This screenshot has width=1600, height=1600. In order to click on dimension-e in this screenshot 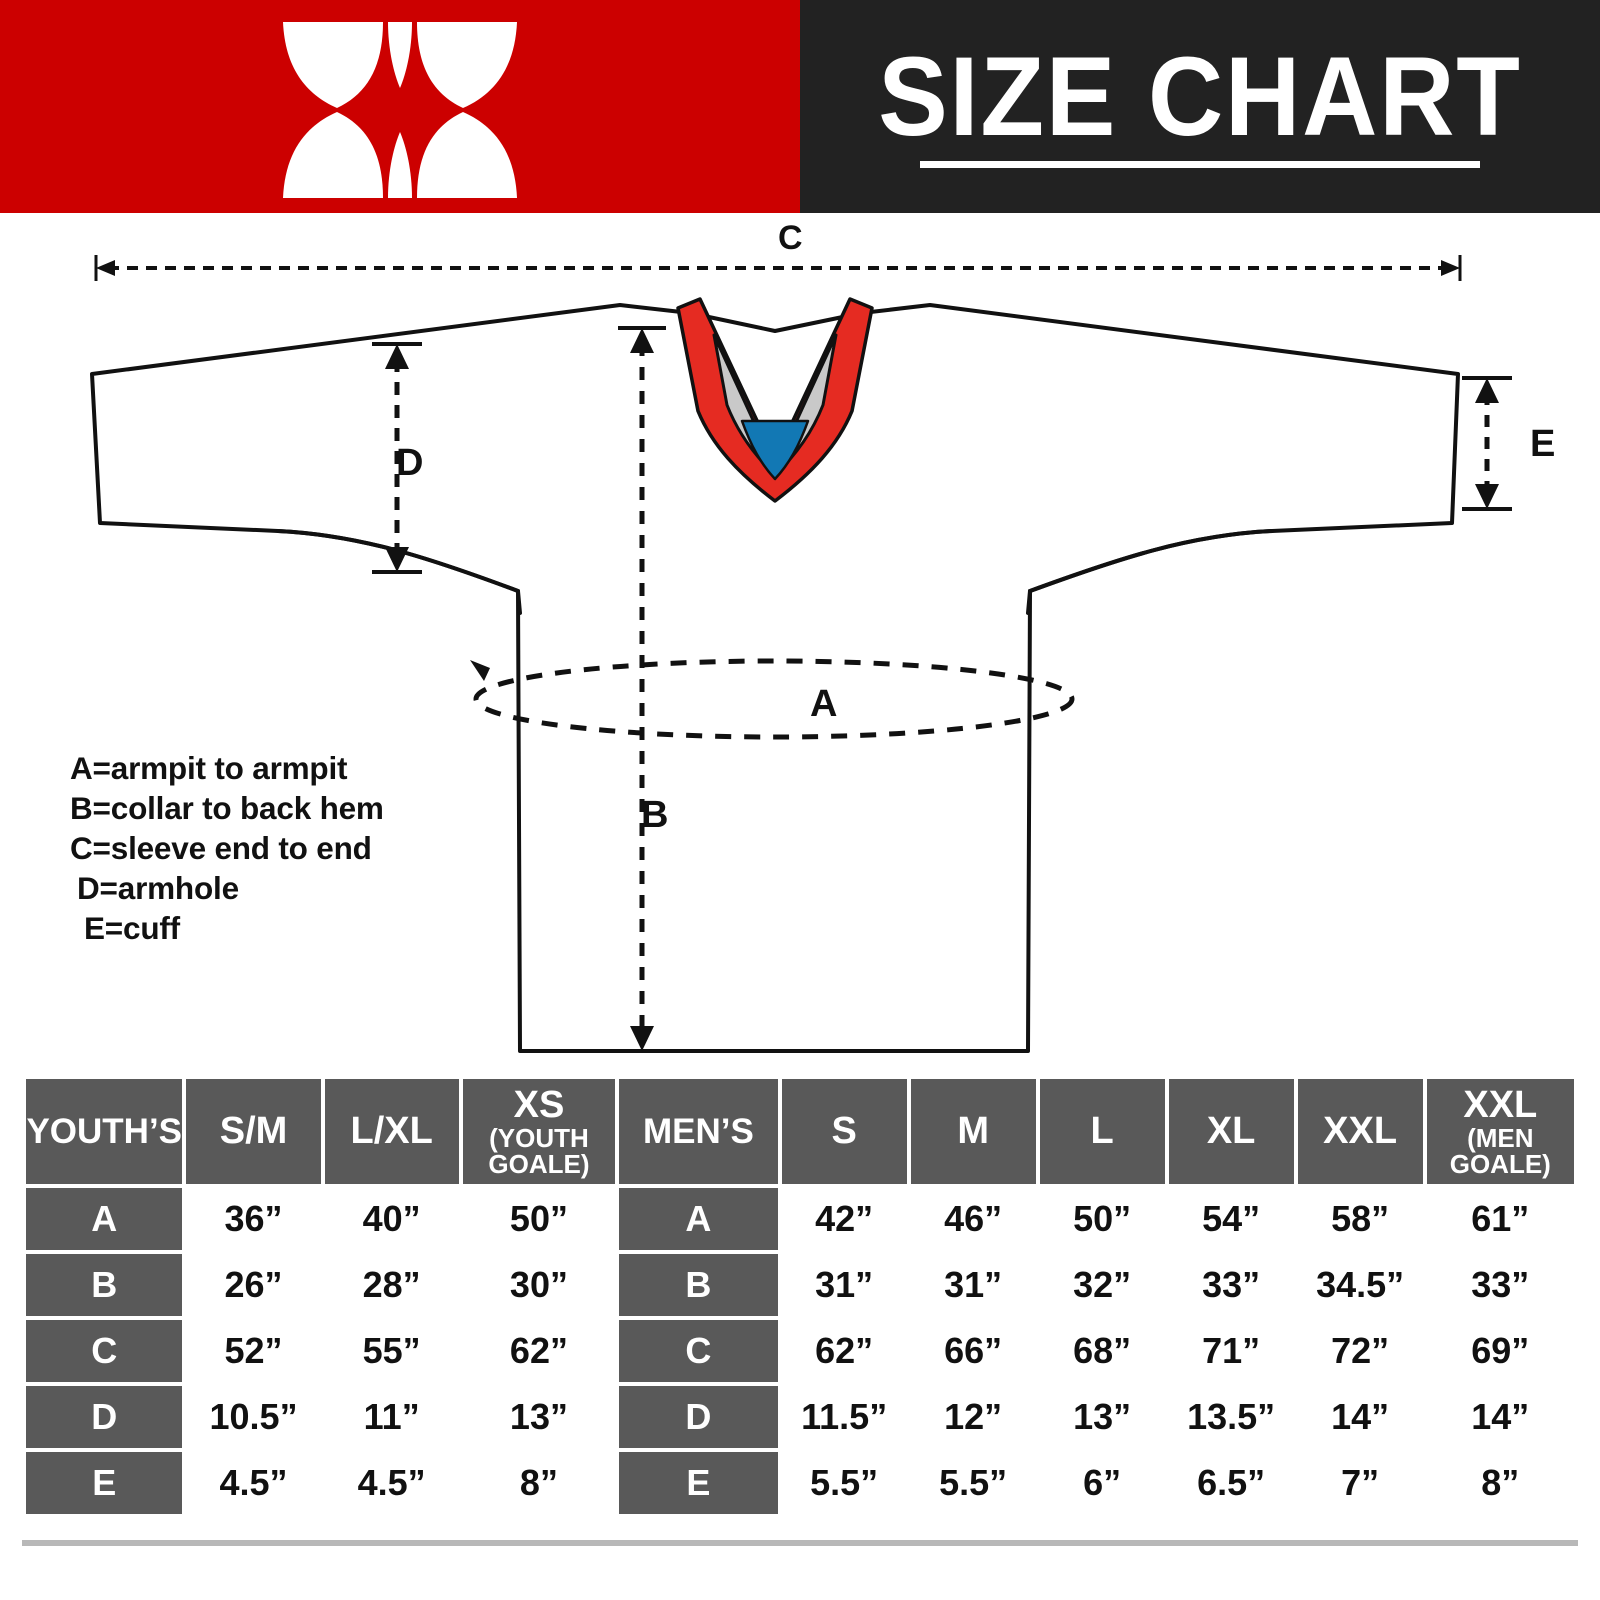, I will do `click(1487, 443)`.